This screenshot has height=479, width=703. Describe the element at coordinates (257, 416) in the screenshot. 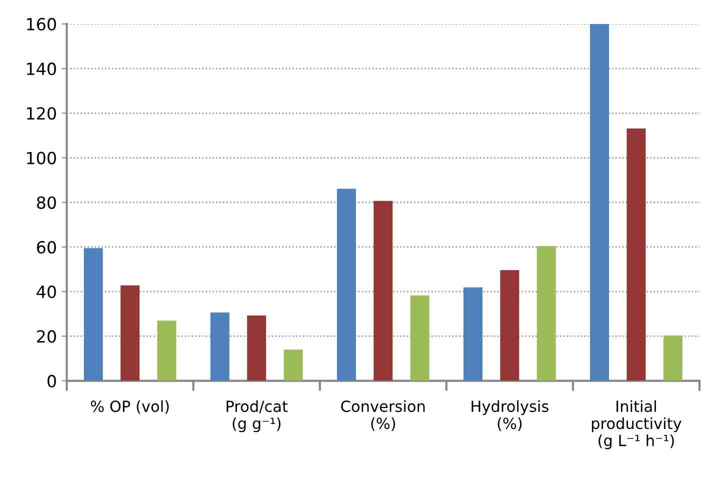

I see `x-tick-label: Prod/cat (g g⁻¹)` at that location.